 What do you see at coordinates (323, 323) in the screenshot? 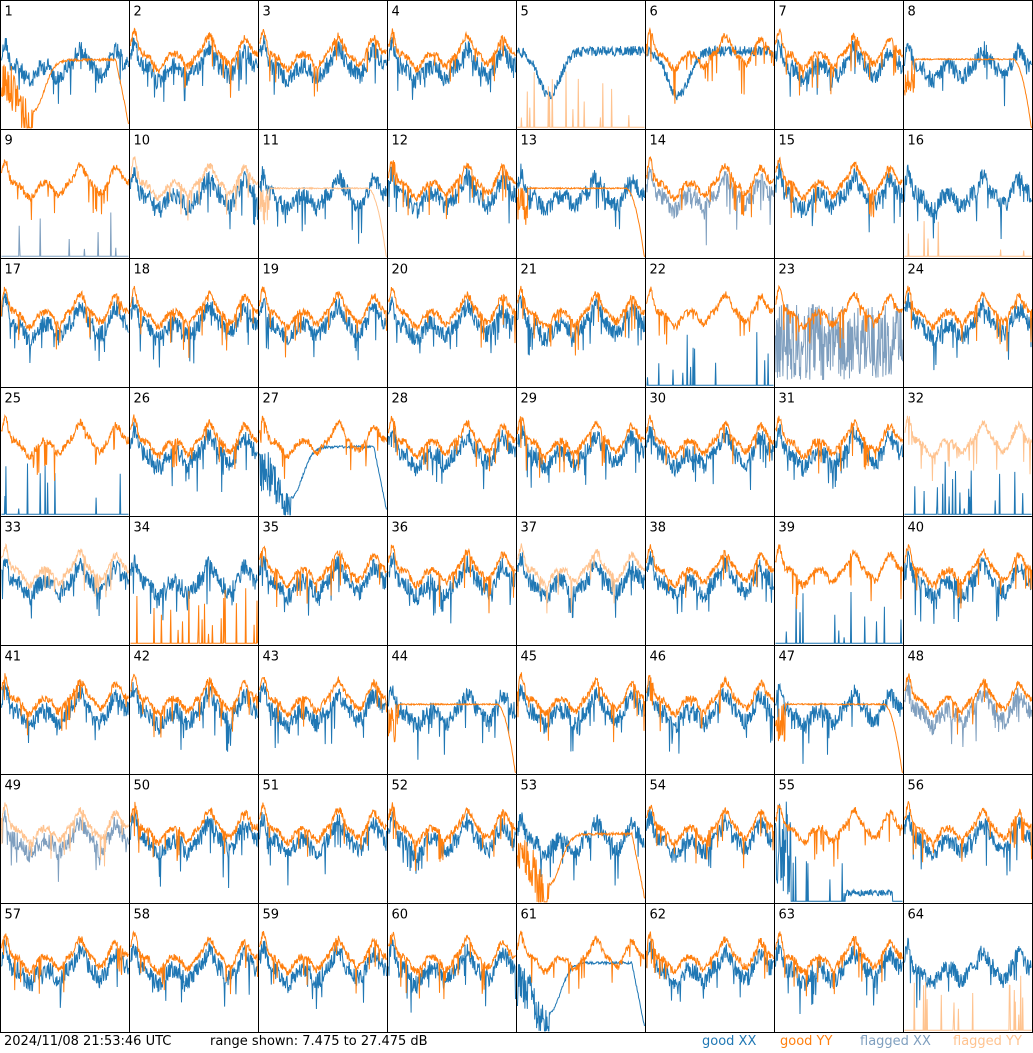
I see `panel-19: 19` at bounding box center [323, 323].